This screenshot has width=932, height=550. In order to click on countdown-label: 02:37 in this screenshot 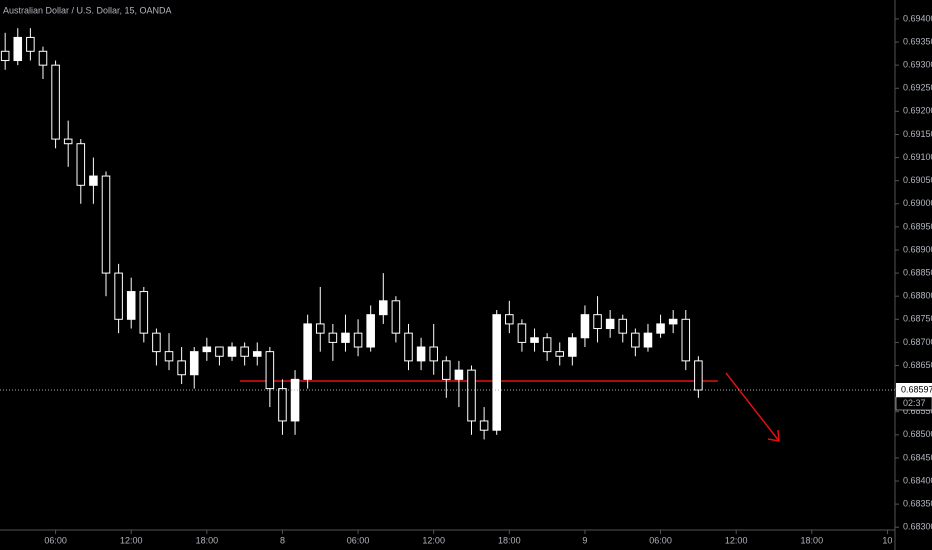, I will do `click(914, 403)`.